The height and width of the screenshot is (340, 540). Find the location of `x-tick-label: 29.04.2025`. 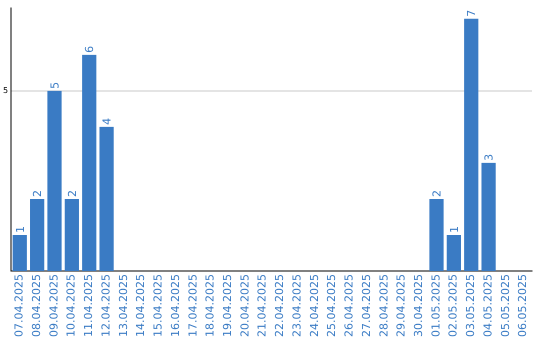

x-tick-label: 29.04.2025 is located at coordinates (401, 306).